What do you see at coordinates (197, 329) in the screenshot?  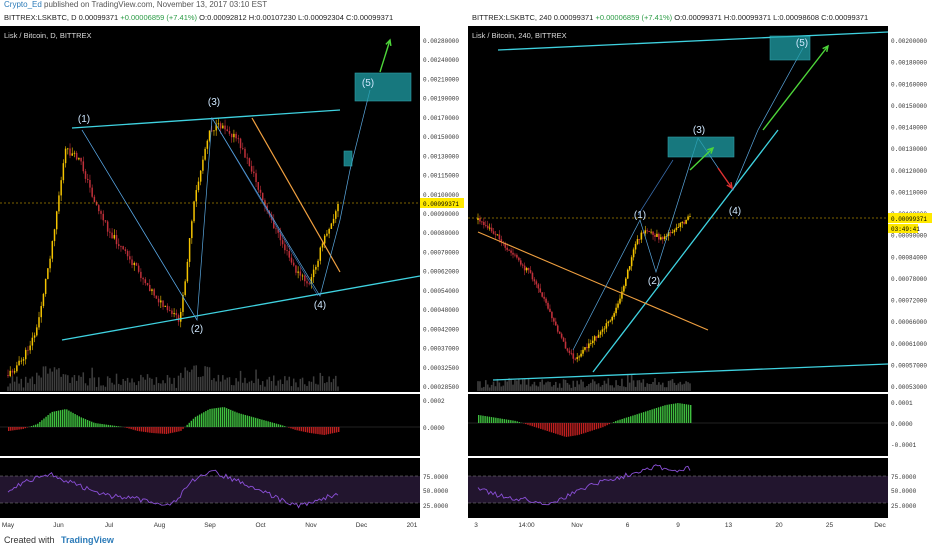 I see `wave-label: (2)` at bounding box center [197, 329].